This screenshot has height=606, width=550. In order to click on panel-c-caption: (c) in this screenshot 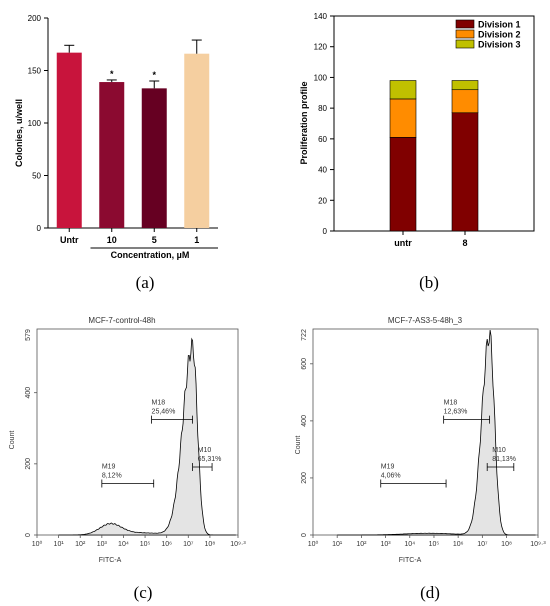, I will do `click(143, 592)`.